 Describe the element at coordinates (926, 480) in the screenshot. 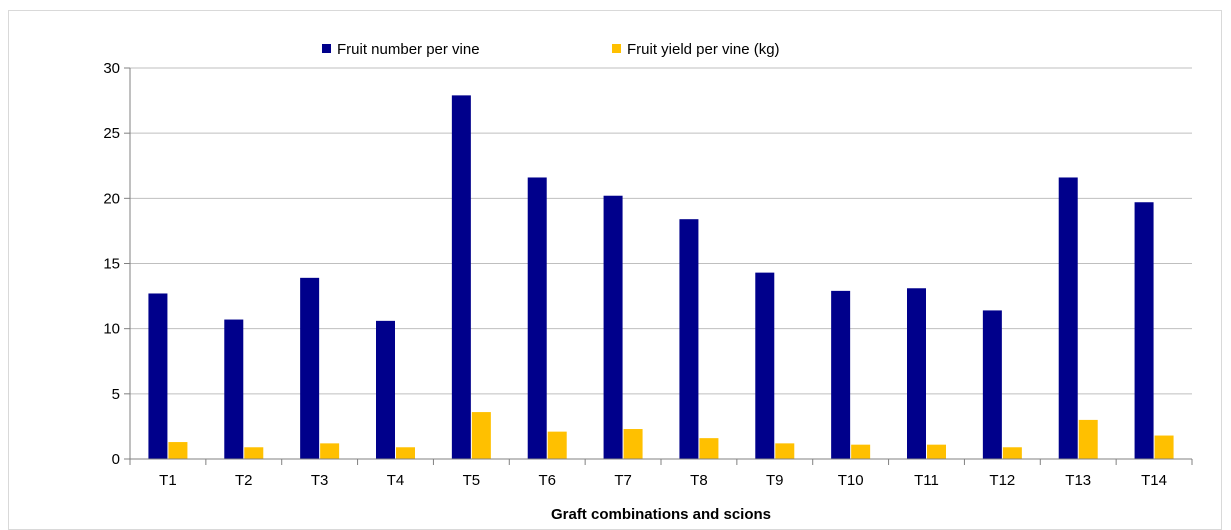

I see `x-tick-label: T11` at that location.